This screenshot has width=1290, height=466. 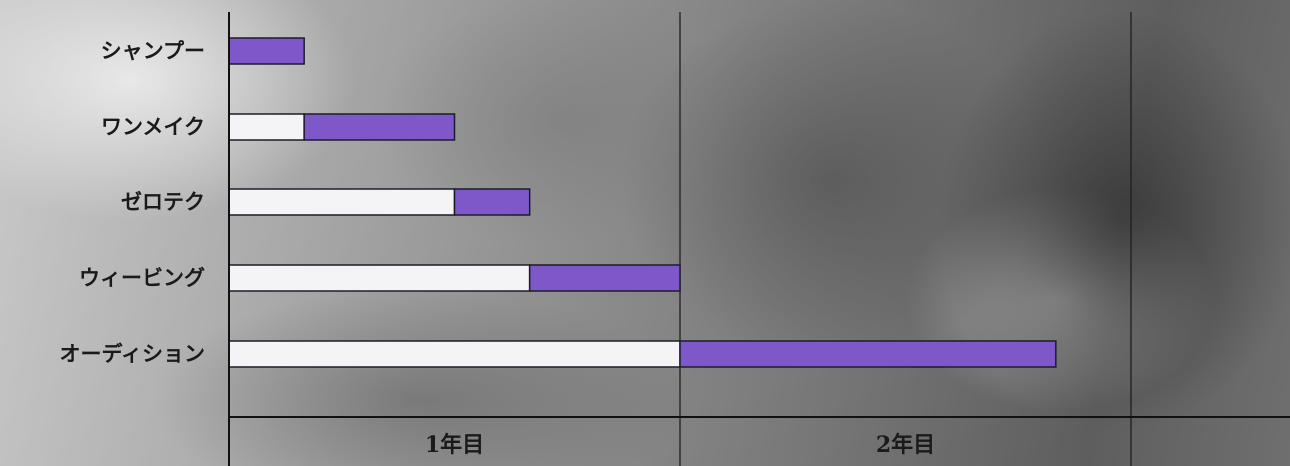 What do you see at coordinates (153, 50) in the screenshot?
I see `category-label-1: シャンプー` at bounding box center [153, 50].